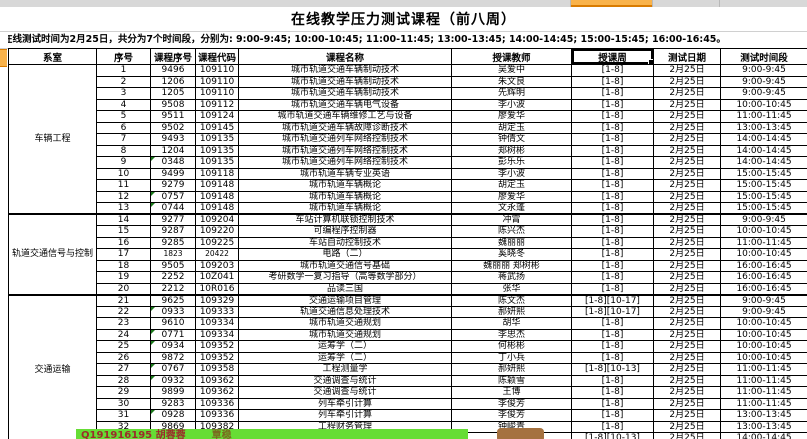 This screenshot has width=807, height=439. I want to click on cell-teacher: 文永蓬, so click(511, 208).